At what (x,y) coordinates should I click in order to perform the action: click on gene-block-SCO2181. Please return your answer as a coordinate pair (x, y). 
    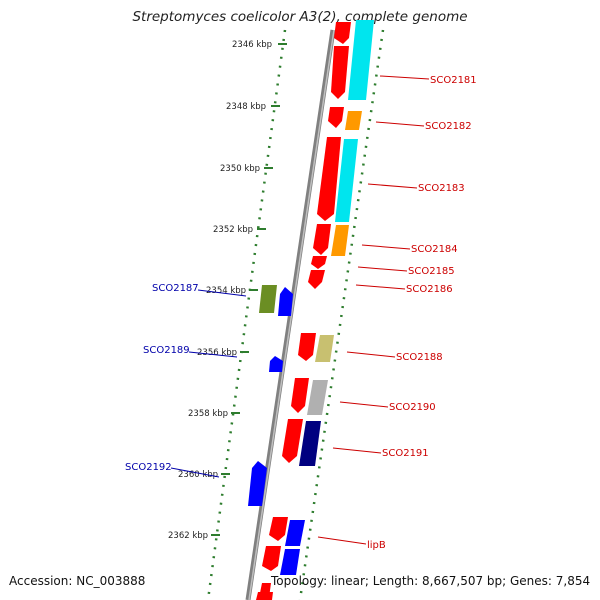
    Looking at the image, I should click on (361, 60).